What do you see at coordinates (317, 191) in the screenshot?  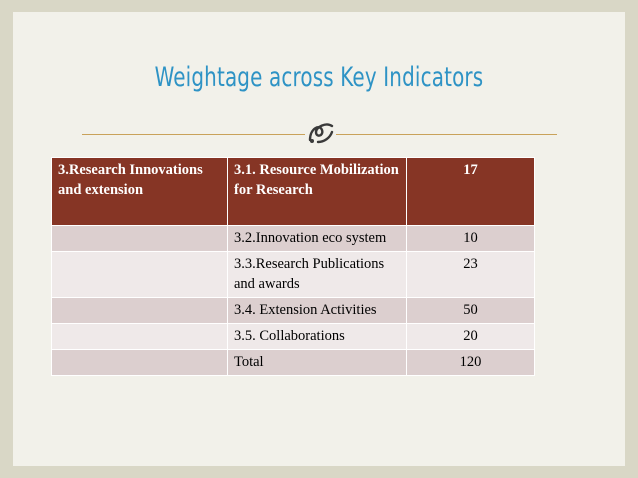 I see `indicator-cell: 3.1. Resource Mobilization for Research` at bounding box center [317, 191].